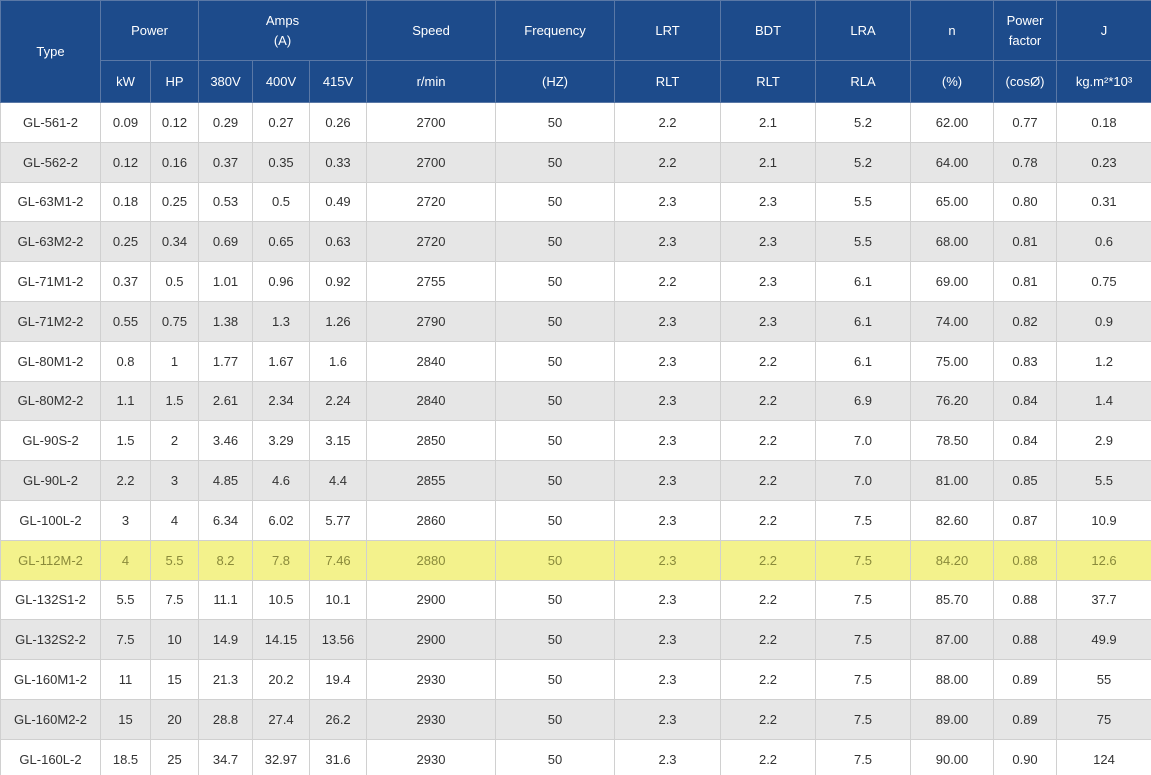  What do you see at coordinates (431, 679) in the screenshot?
I see `value-cell: 2930` at bounding box center [431, 679].